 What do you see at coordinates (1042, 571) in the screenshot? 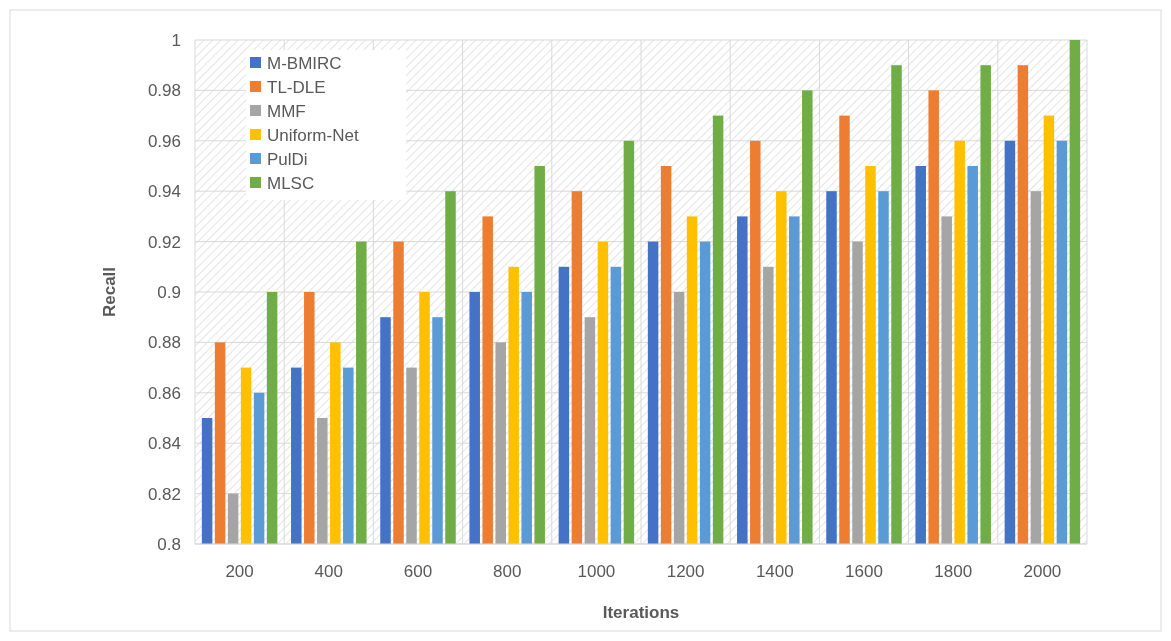
I see `x-tick-label: 2000` at bounding box center [1042, 571].